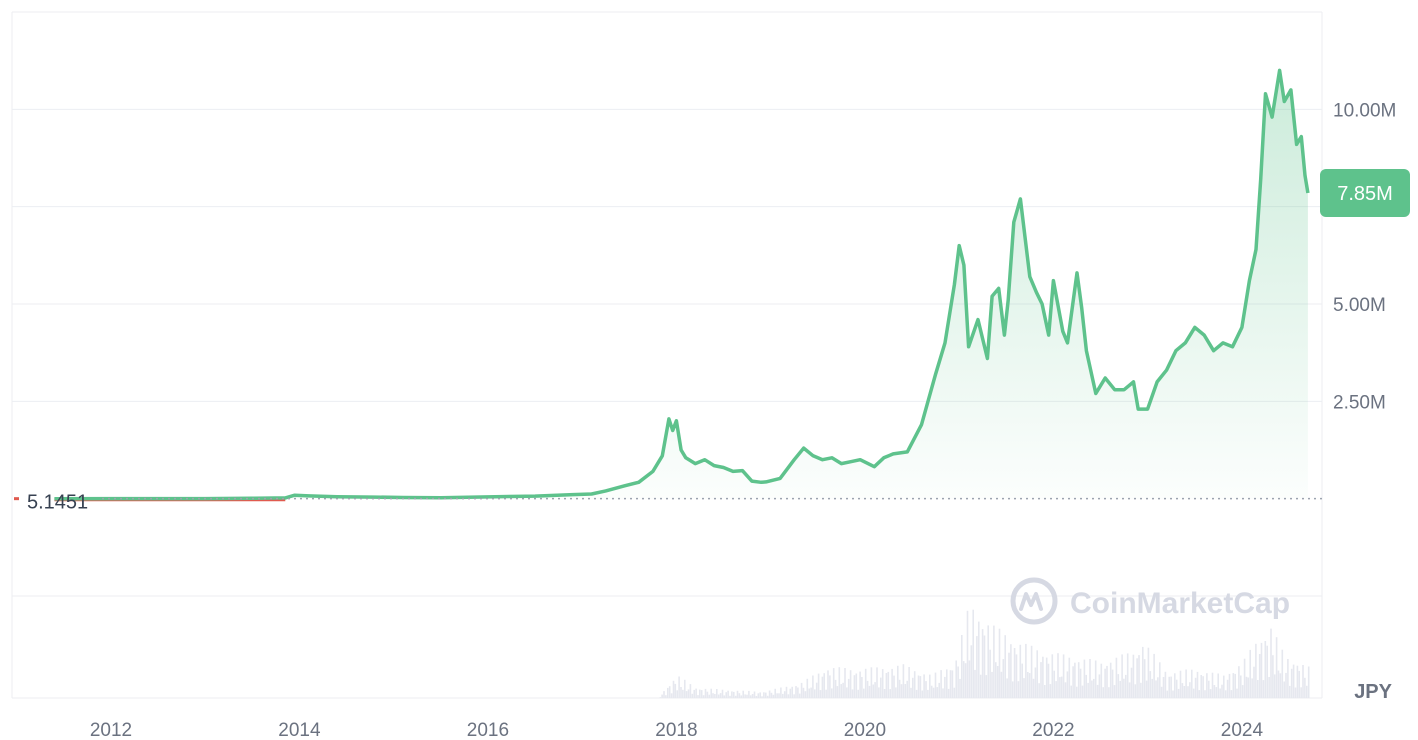 This screenshot has height=740, width=1418. What do you see at coordinates (1034, 601) in the screenshot?
I see `coinmarketcap-logo-icon` at bounding box center [1034, 601].